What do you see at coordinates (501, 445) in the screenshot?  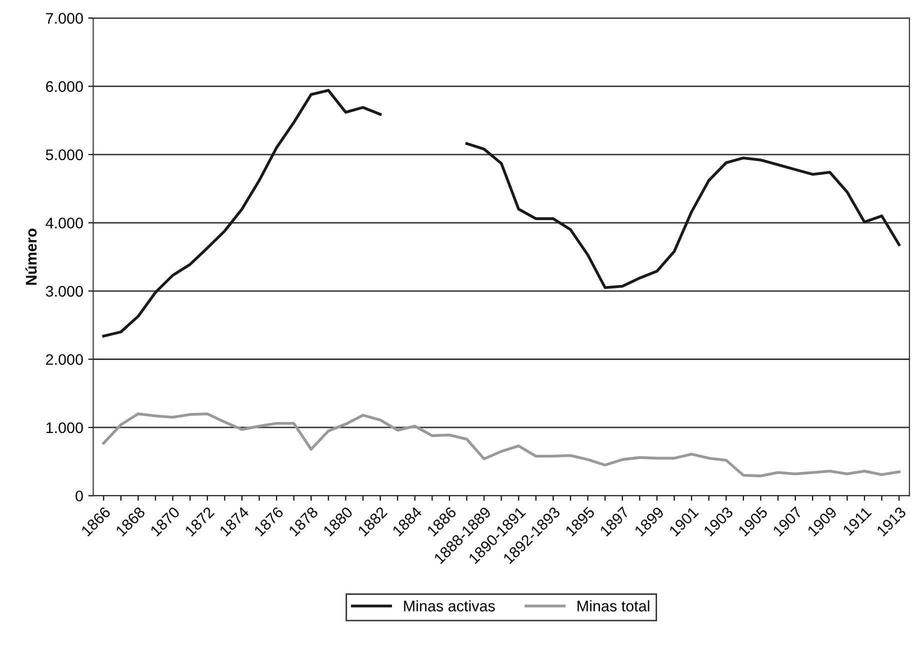 I see `line-series` at bounding box center [501, 445].